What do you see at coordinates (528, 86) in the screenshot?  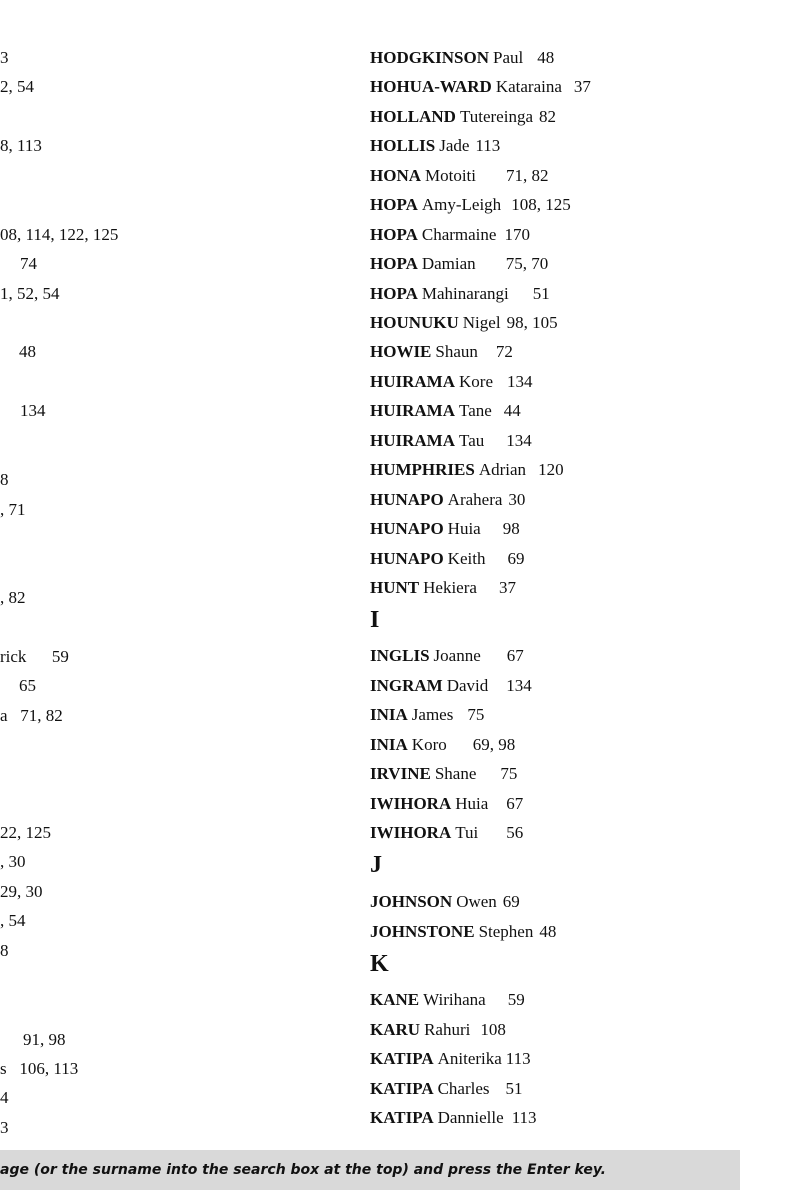 I see `given-name: Kataraina` at bounding box center [528, 86].